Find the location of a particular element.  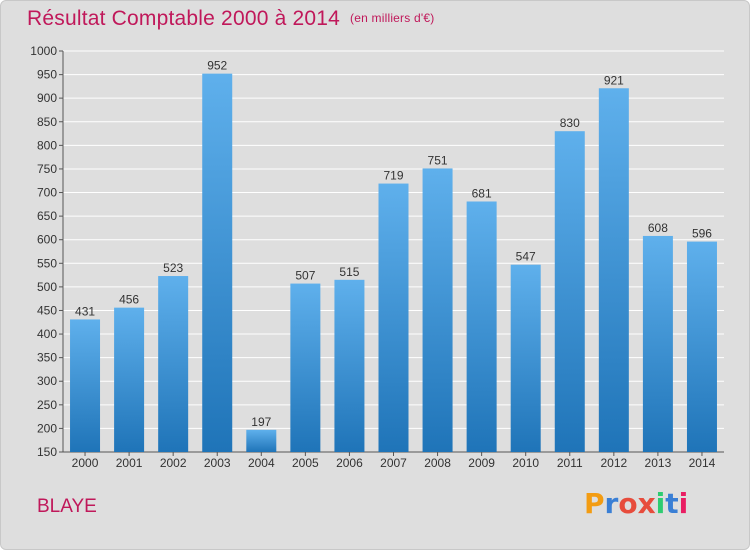

x-tick-label: 2009 is located at coordinates (481, 463).